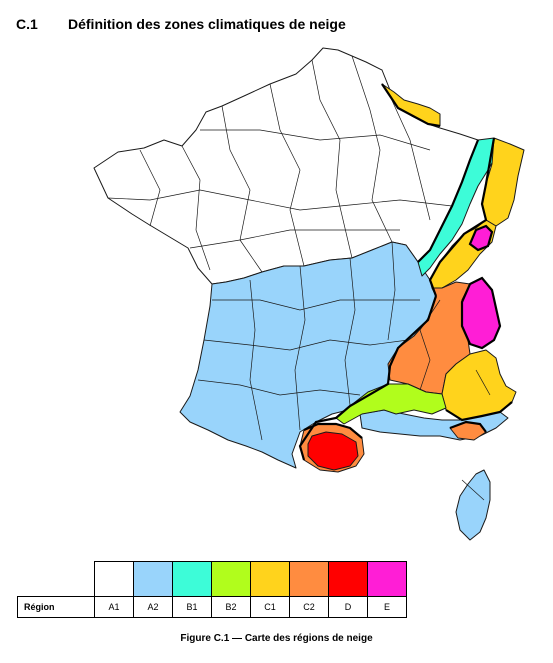 Image resolution: width=553 pixels, height=663 pixels. I want to click on swatch-c2, so click(309, 579).